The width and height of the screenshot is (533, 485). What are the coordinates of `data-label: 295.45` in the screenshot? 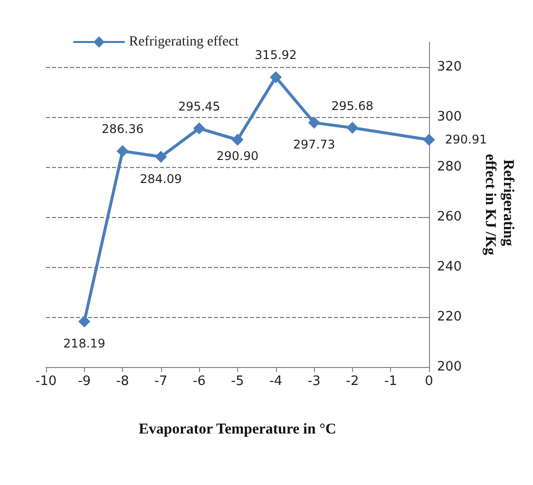 It's located at (199, 106).